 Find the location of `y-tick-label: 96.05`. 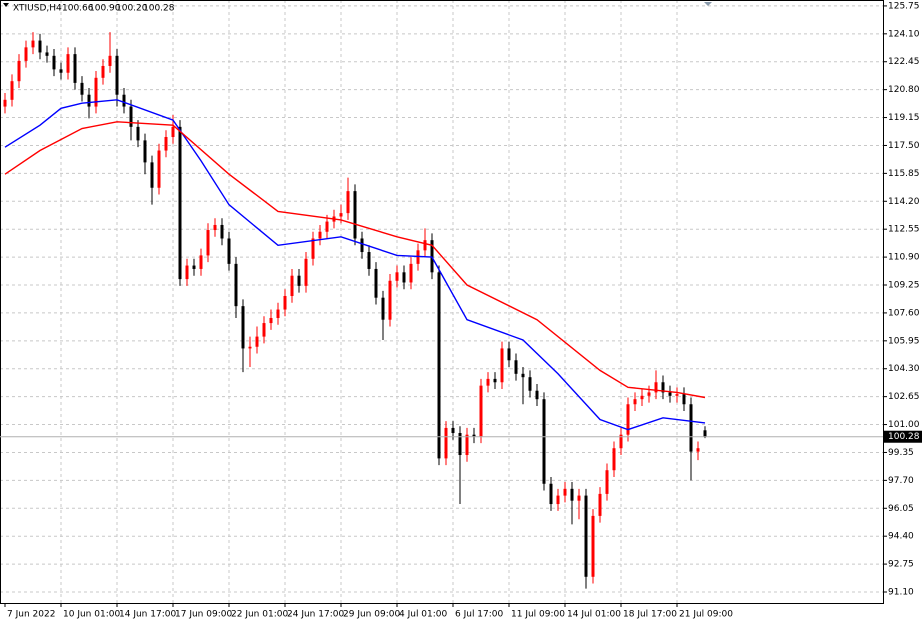

y-tick-label: 96.05 is located at coordinates (901, 509).